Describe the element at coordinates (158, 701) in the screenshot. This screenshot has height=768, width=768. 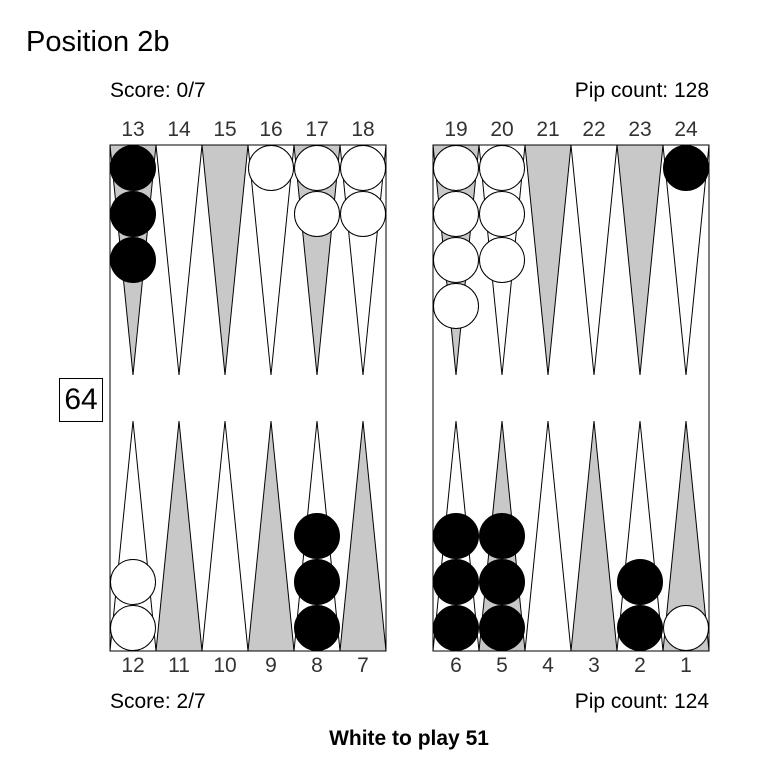
I see `bottom-score: Score: 2/7` at that location.